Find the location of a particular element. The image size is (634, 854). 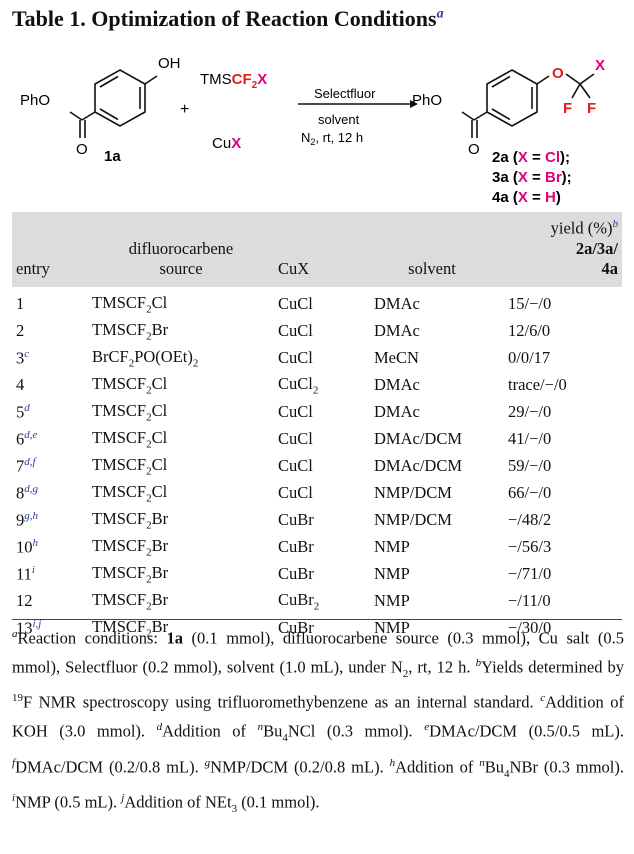

cell-entry: 13i,j is located at coordinates (29, 627).